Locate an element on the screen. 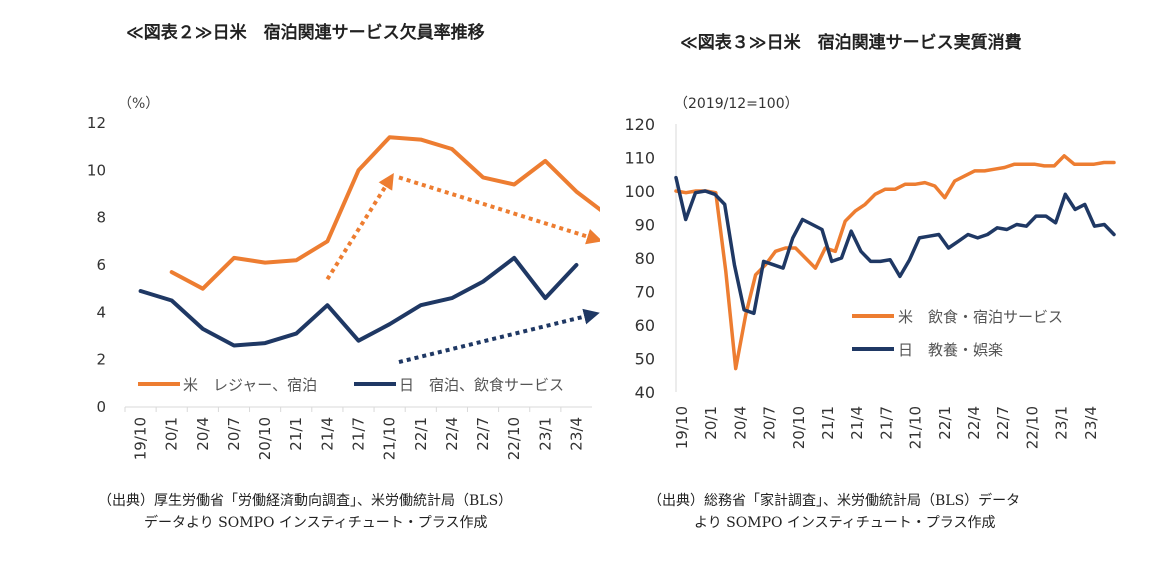 The width and height of the screenshot is (1173, 563). chart2-source-line-1: （出典）総務省「家計調査」、米労働統計局（BLS）データ is located at coordinates (834, 501).